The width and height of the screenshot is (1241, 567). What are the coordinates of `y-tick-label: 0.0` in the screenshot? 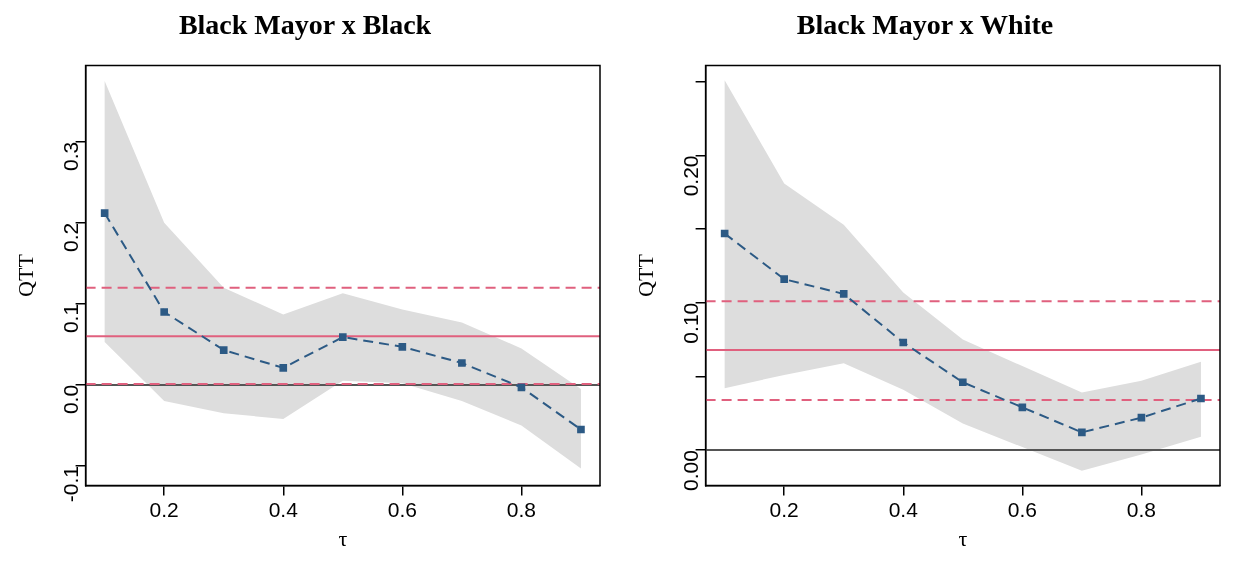 It's located at (71, 399).